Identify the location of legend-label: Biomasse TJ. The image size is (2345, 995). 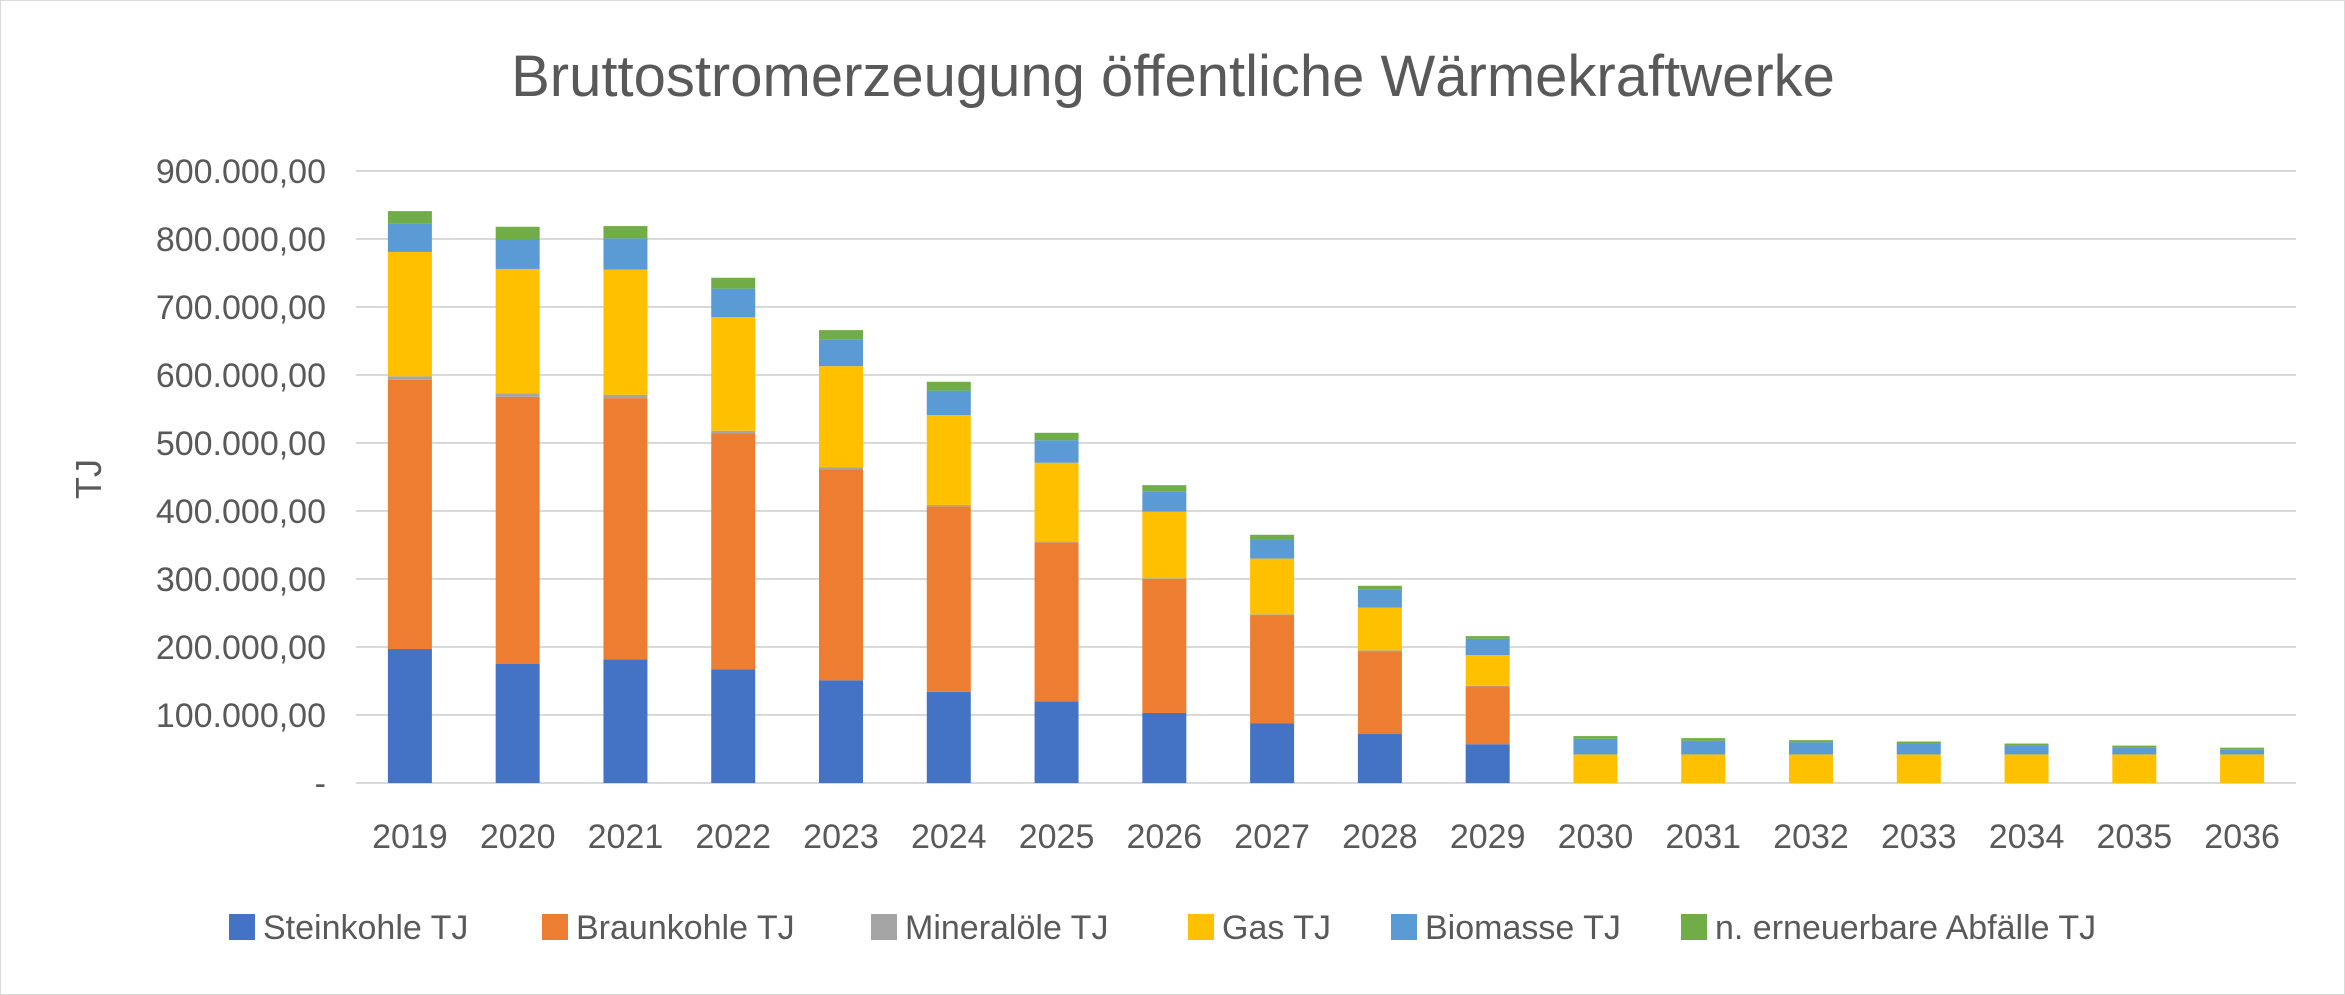
(1523, 928).